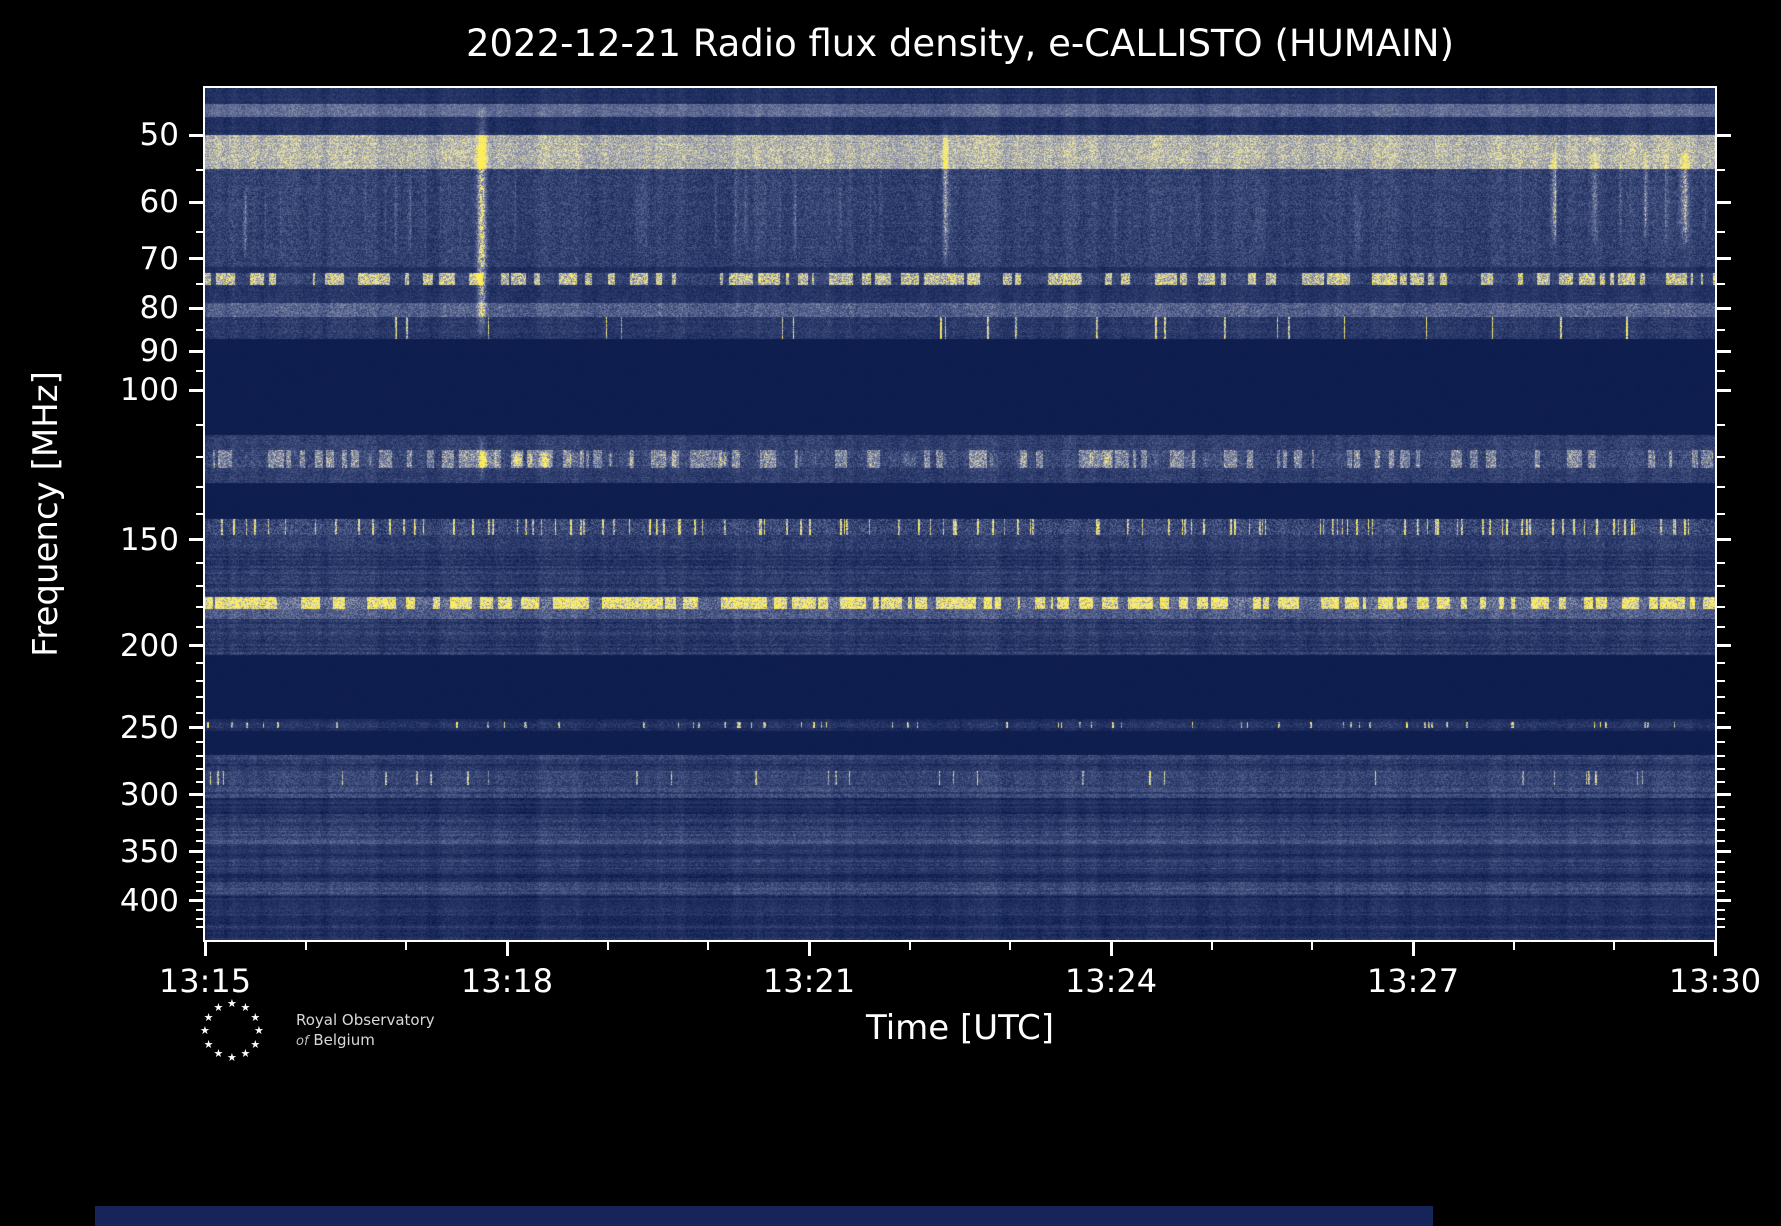  I want to click on rob-logo-line2: of Belgium, so click(335, 1040).